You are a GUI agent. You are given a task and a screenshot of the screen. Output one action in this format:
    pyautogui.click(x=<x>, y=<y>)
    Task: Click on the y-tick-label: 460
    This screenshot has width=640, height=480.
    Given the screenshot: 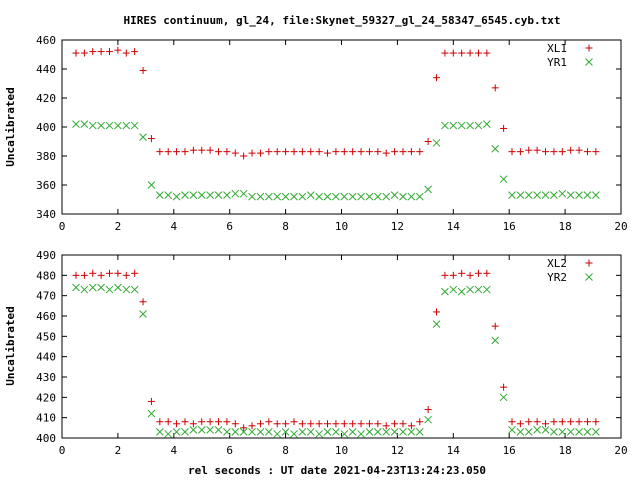 What is the action you would take?
    pyautogui.click(x=46, y=40)
    